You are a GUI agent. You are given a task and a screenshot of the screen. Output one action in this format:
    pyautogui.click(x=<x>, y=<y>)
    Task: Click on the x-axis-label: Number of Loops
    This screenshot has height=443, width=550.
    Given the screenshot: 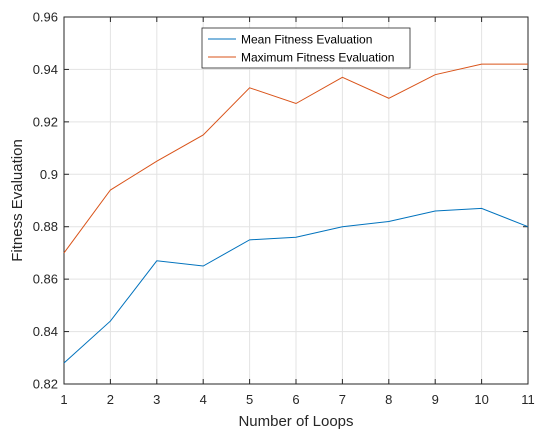 What is the action you would take?
    pyautogui.click(x=295, y=421)
    